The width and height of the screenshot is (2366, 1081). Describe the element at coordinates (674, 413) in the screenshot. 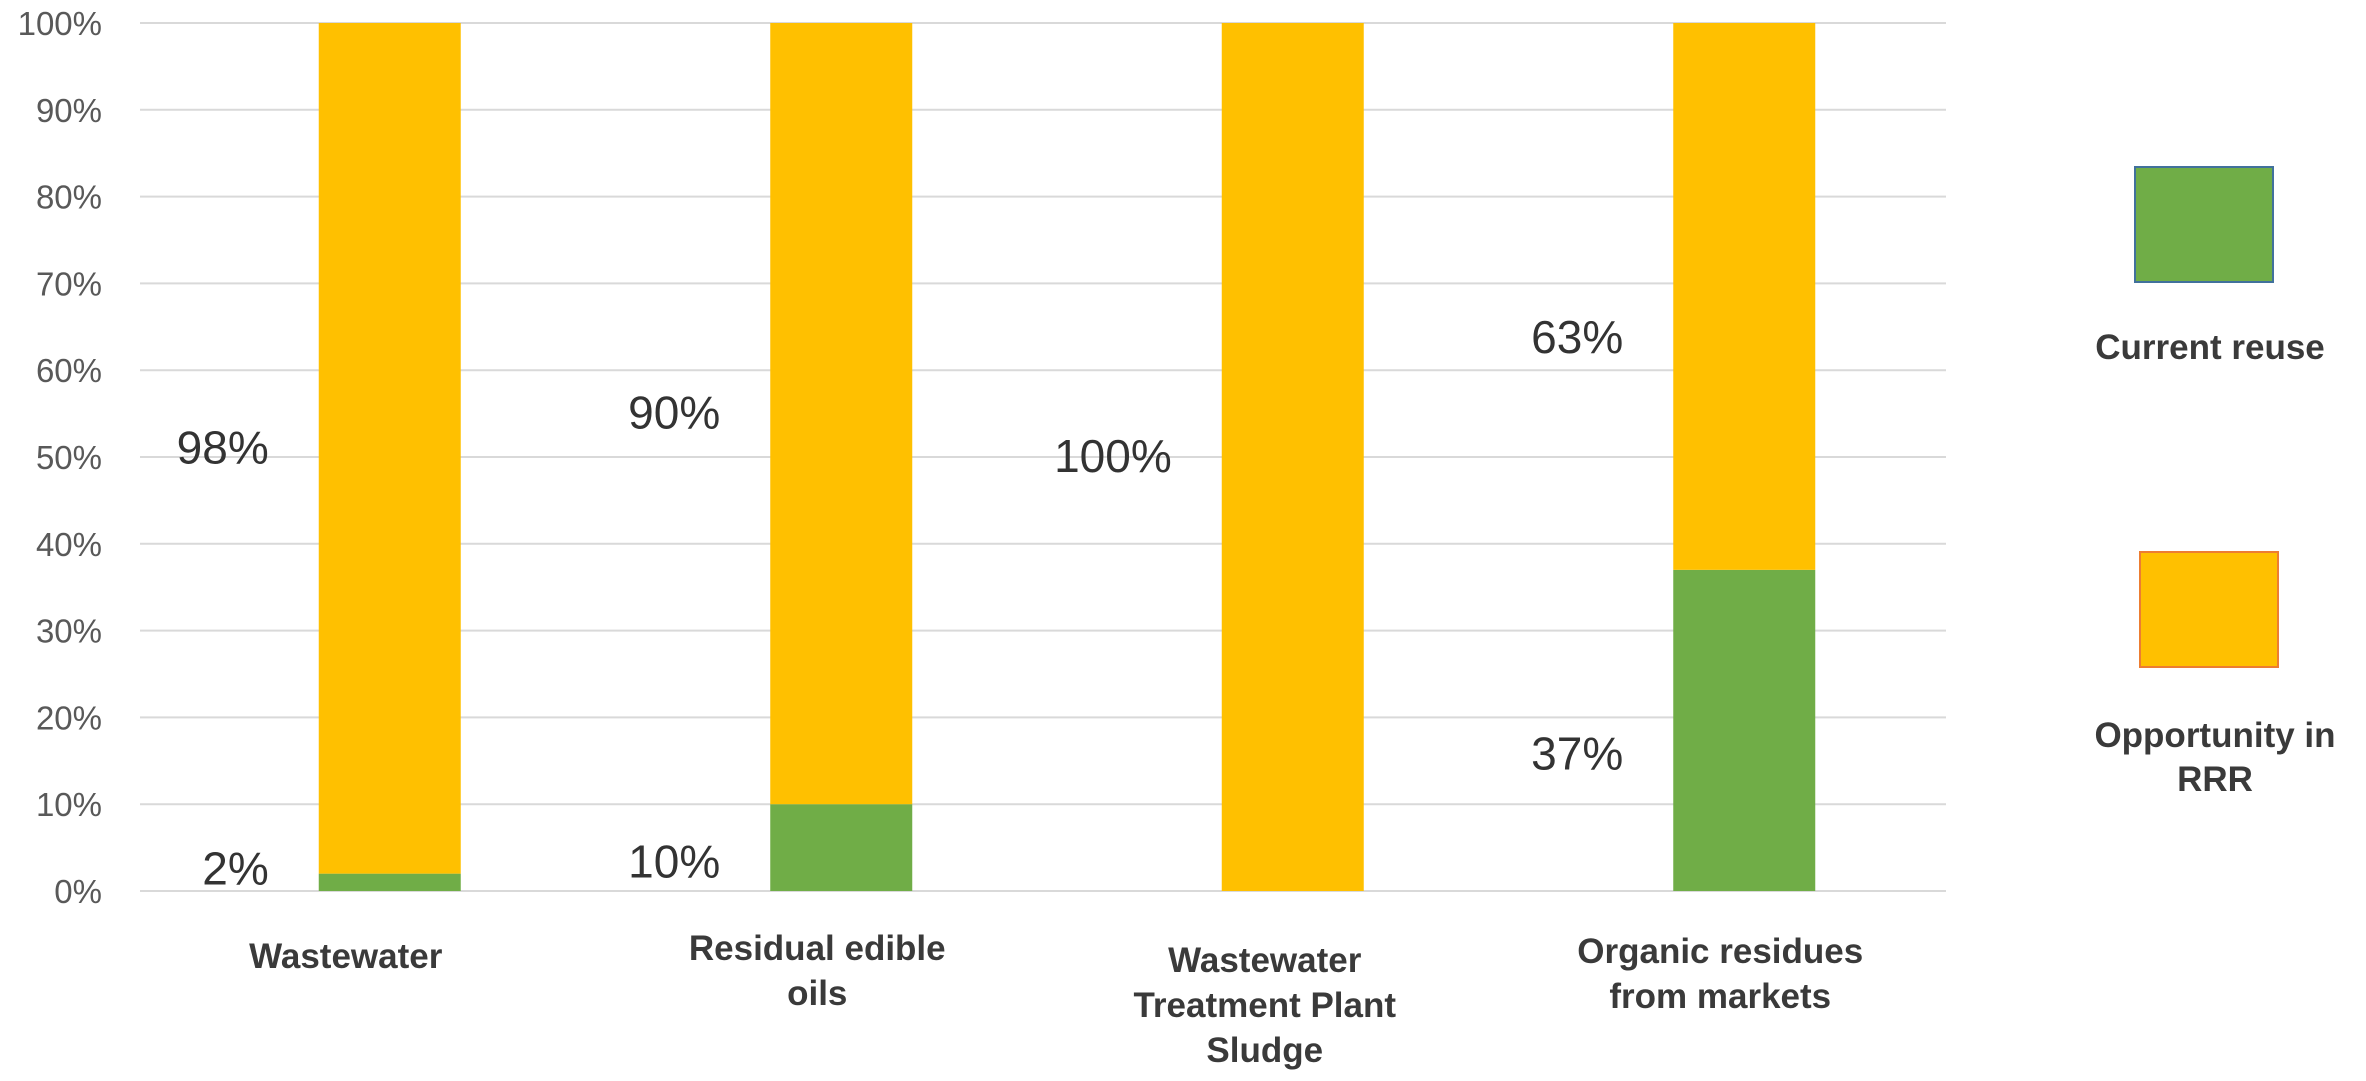

I see `data-label: 90%` at that location.